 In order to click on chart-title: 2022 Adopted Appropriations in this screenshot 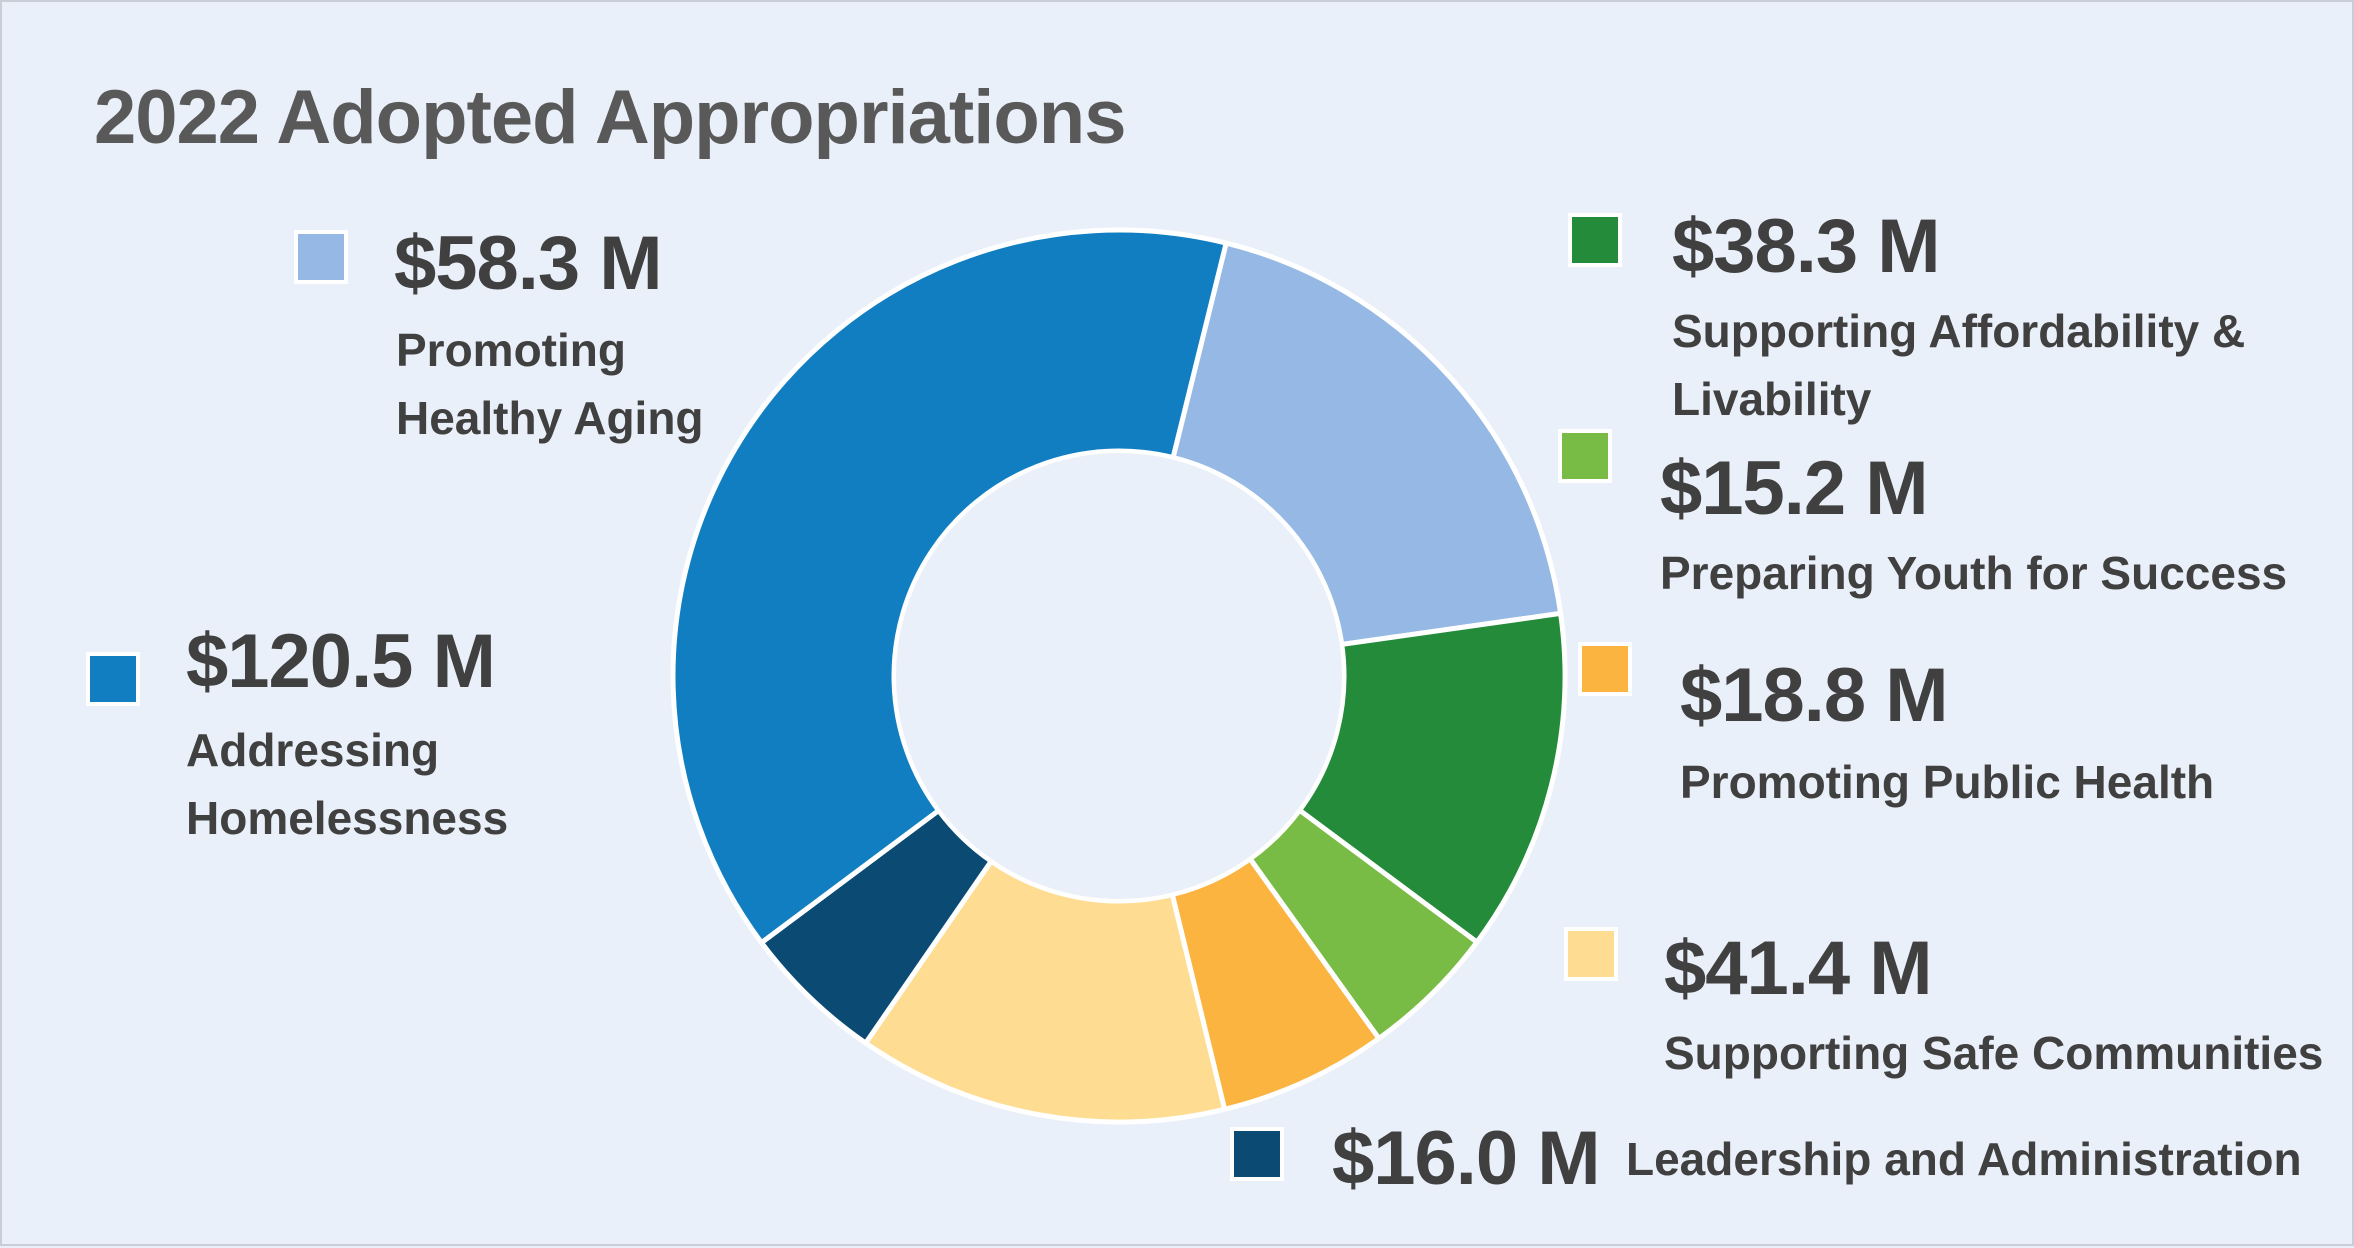, I will do `click(610, 117)`.